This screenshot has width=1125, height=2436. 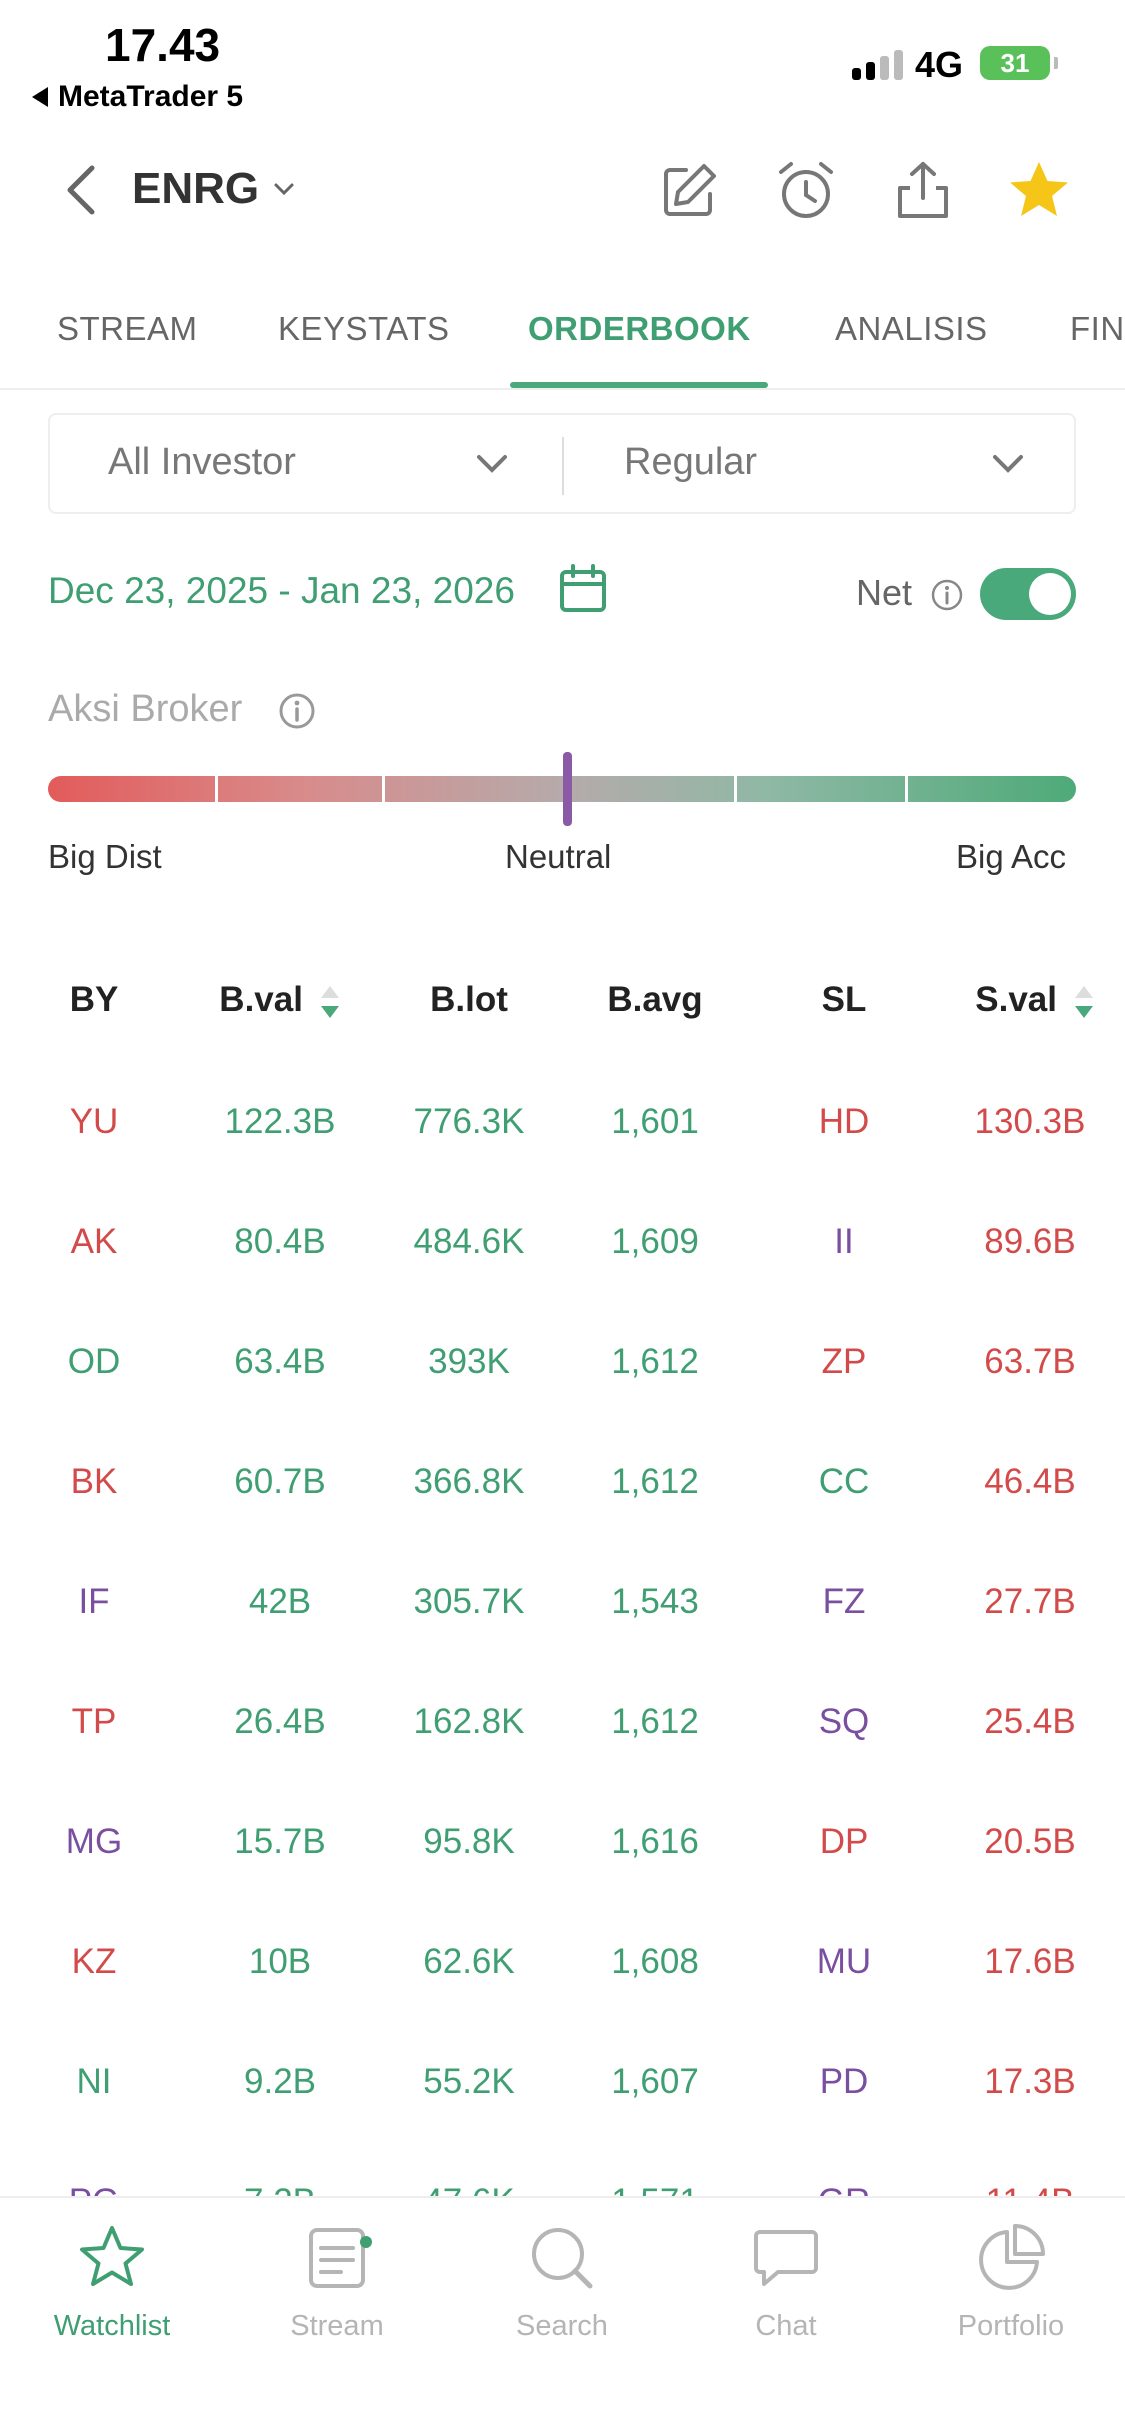 I want to click on table-row: PG 7.2B 47.6K 1,571 GR 11.4B, so click(x=562, y=2180).